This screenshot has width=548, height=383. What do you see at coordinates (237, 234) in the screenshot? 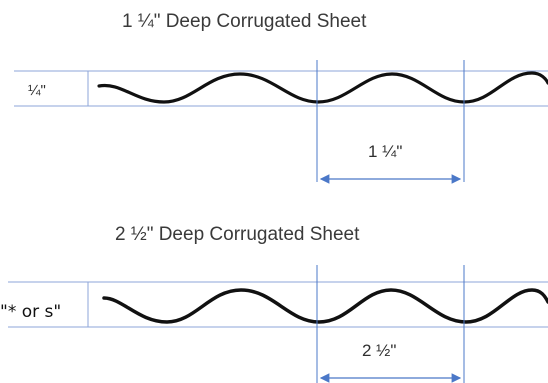
I see `bottom-title: 2 ½" Deep Corrugated Sheet` at bounding box center [237, 234].